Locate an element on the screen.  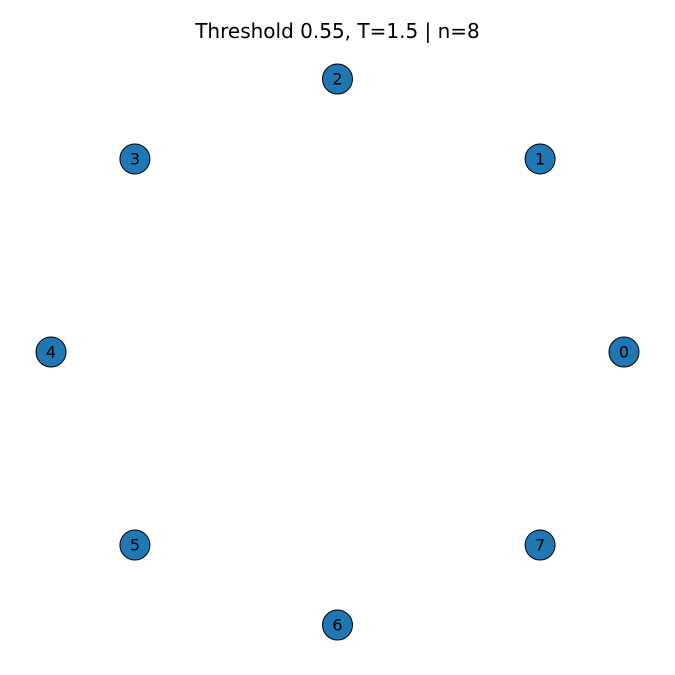
graph-node-3: 3 is located at coordinates (135, 159).